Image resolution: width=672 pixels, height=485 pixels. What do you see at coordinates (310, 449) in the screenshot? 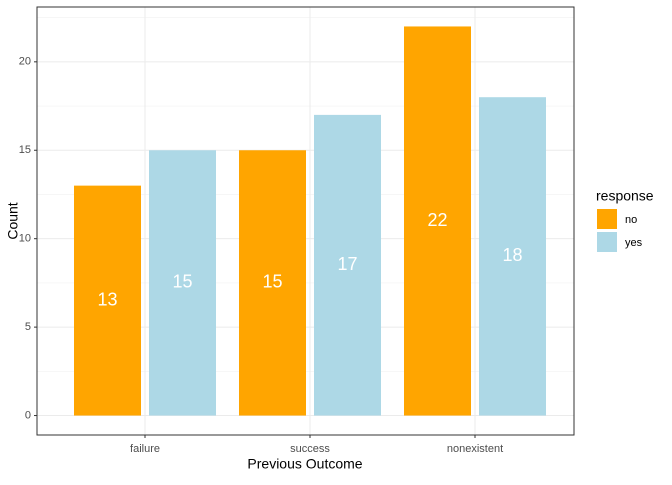
I see `x-tick-label: success` at bounding box center [310, 449].